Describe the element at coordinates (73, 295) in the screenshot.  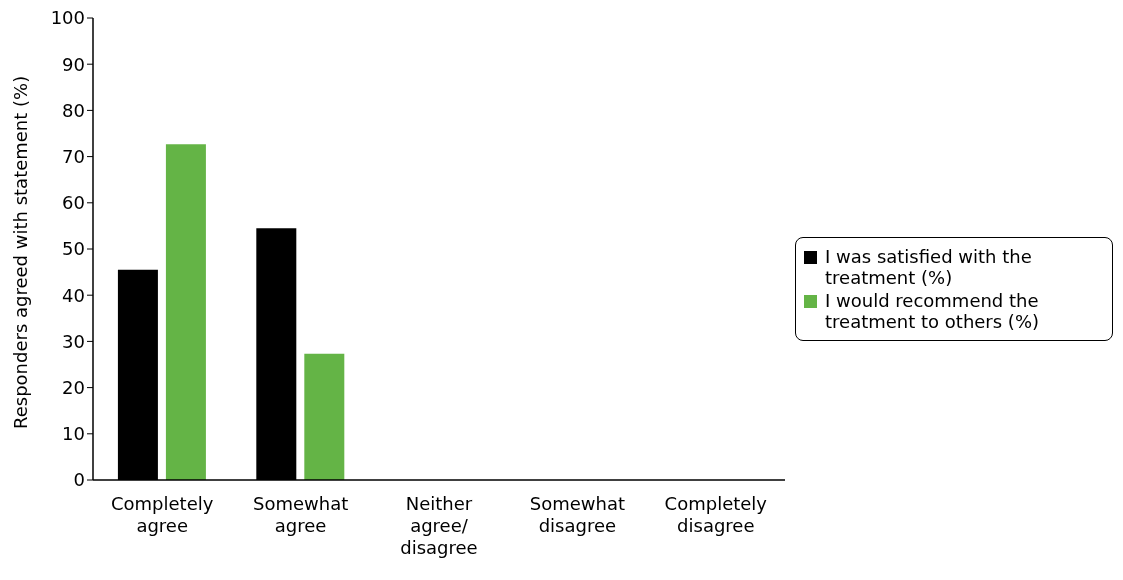
I see `y-tick-label: 40` at that location.